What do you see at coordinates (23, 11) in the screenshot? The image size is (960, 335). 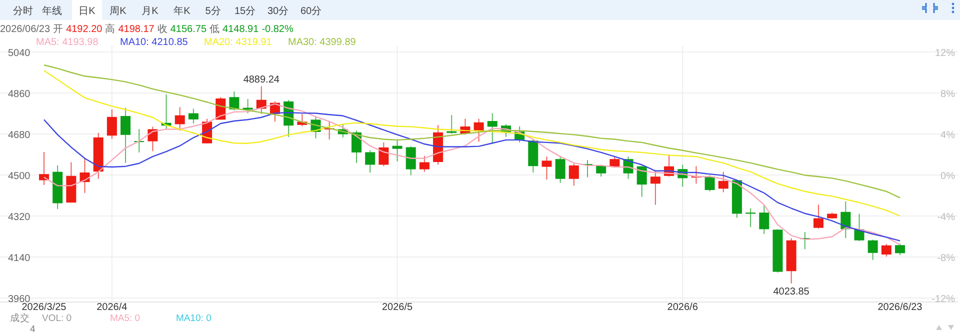 I see `text: 分时` at bounding box center [23, 11].